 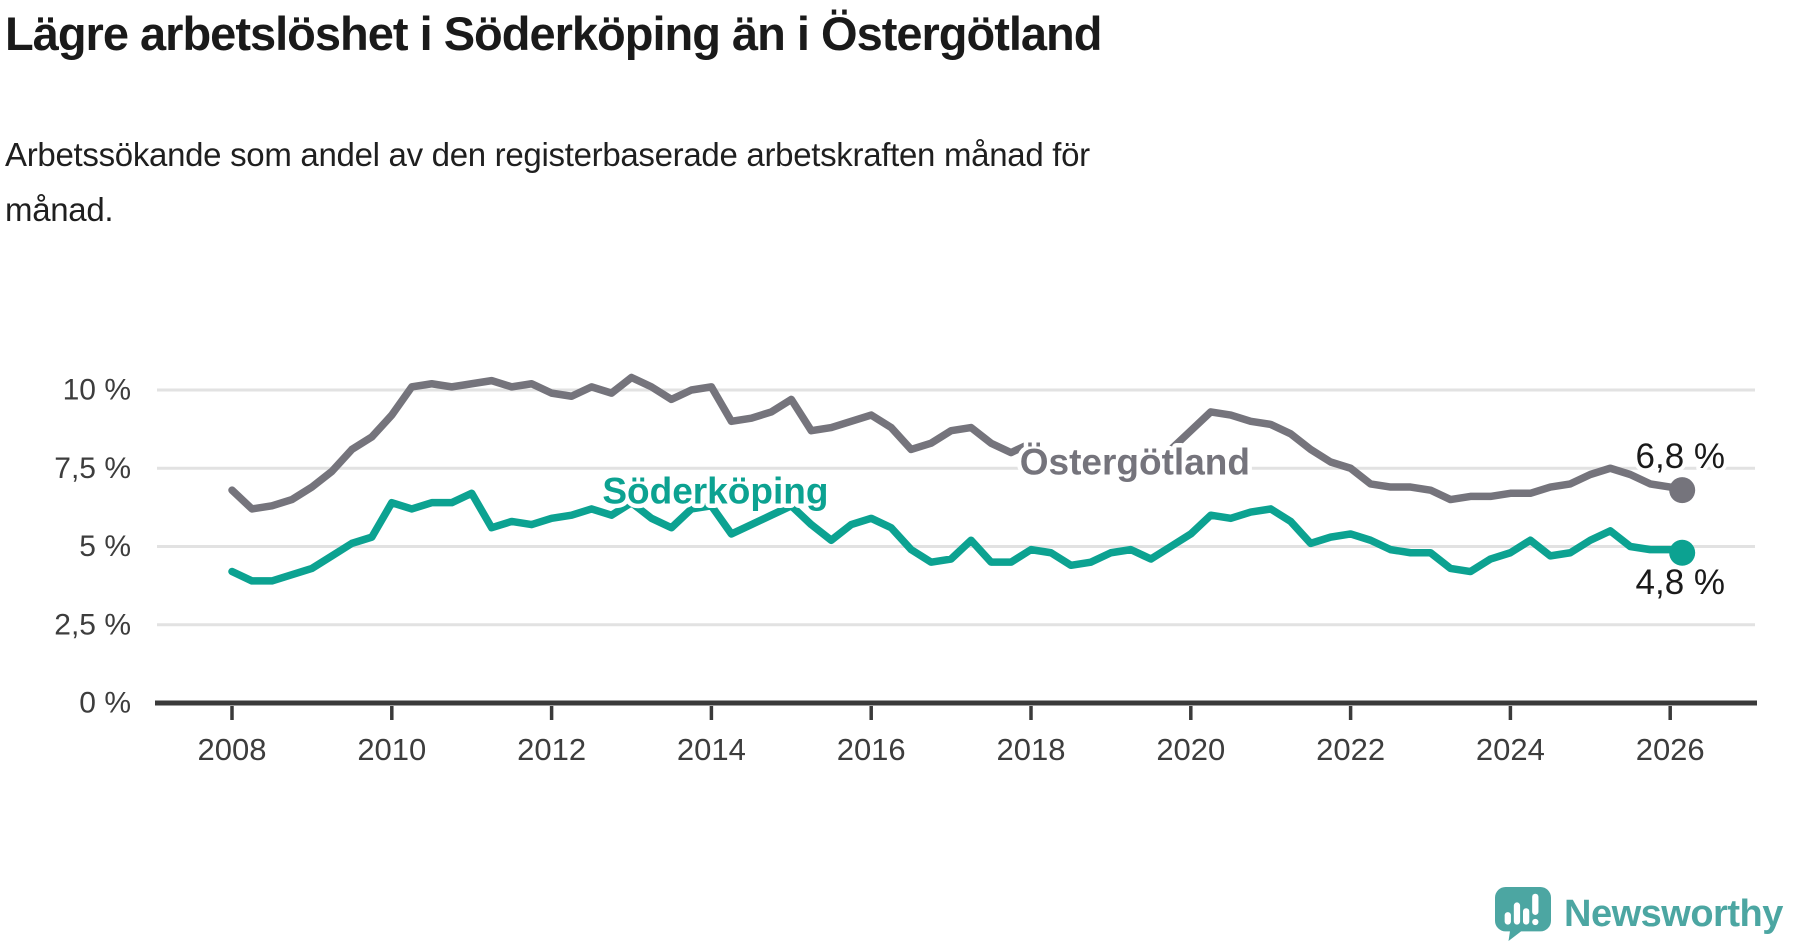 What do you see at coordinates (1350, 749) in the screenshot?
I see `x-tick-label-2022: 2022` at bounding box center [1350, 749].